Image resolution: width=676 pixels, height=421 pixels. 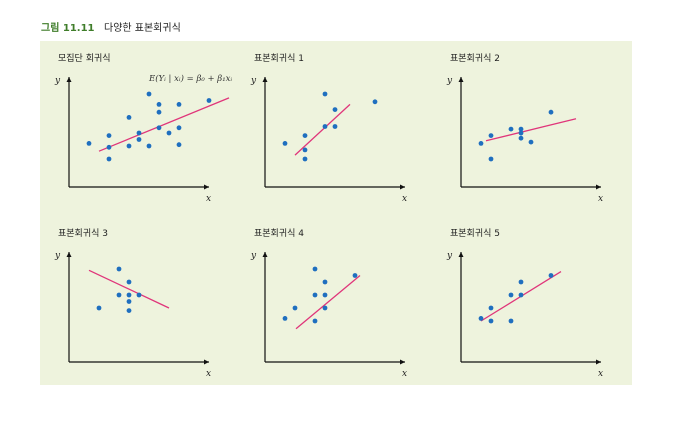 I want to click on subplot-4: 표본회귀식 3 y x, so click(x=132, y=303).